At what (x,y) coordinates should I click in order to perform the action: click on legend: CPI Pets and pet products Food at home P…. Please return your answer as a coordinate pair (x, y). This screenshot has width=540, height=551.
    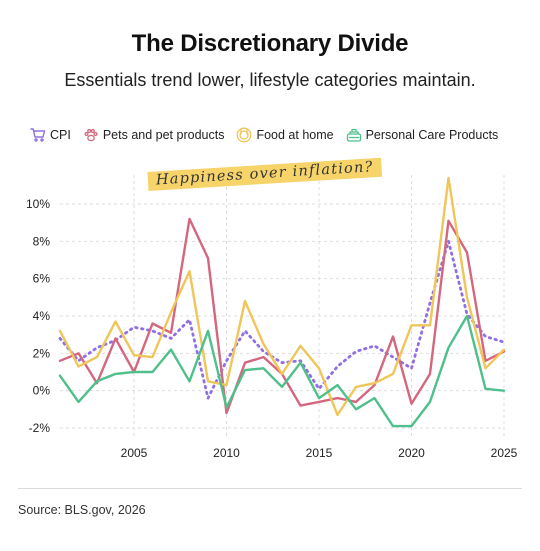
    Looking at the image, I should click on (264, 135).